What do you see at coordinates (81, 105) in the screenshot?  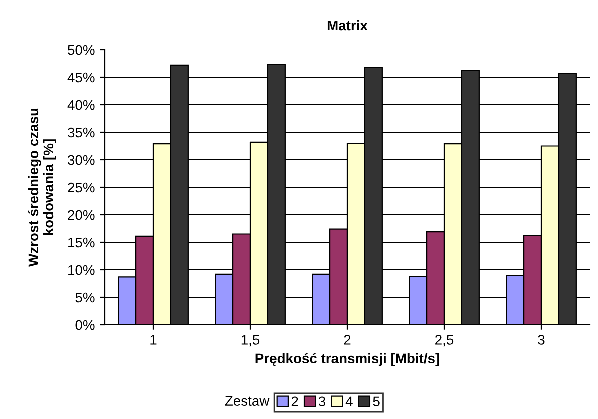 I see `y-tick-label: 40%` at bounding box center [81, 105].